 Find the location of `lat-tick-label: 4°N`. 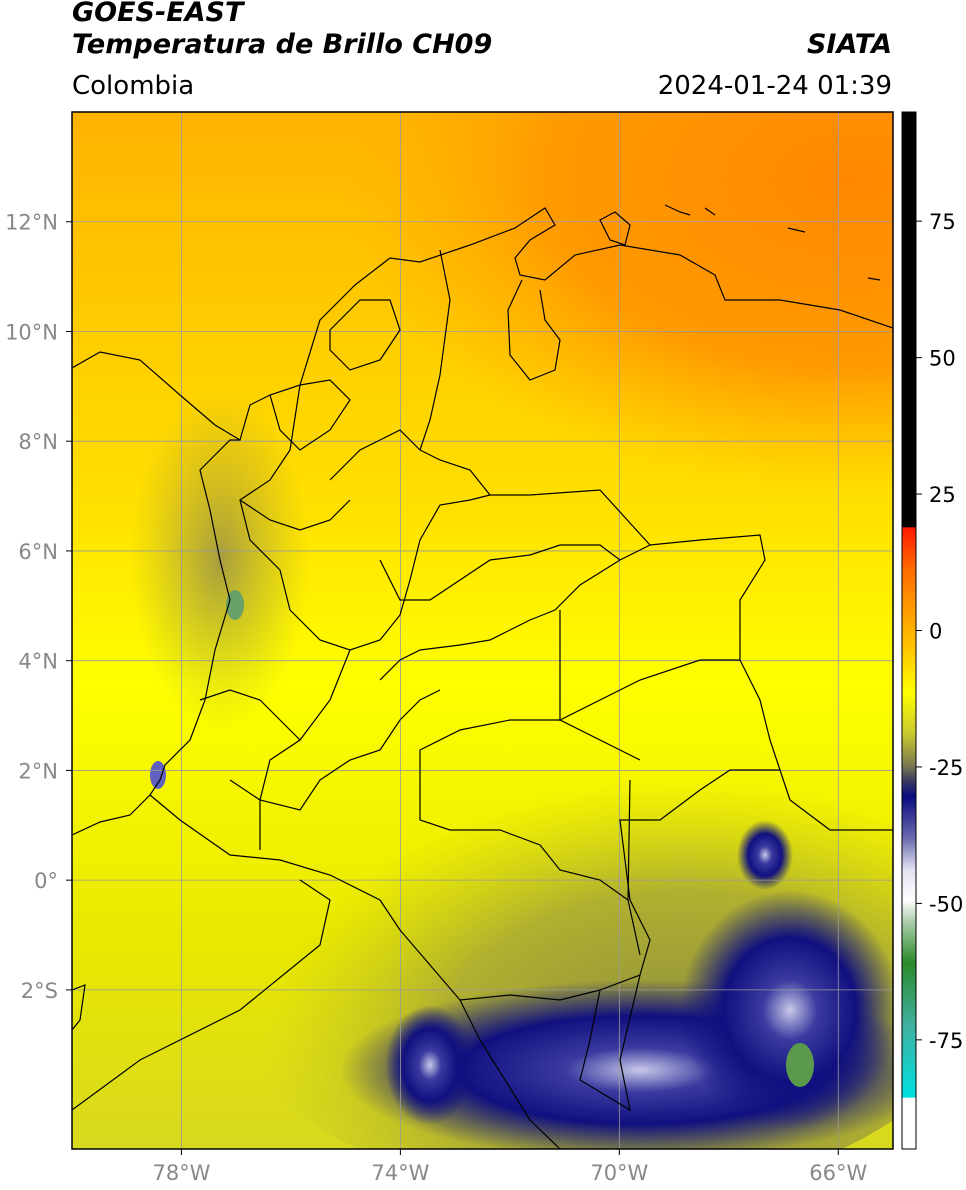

lat-tick-label: 4°N is located at coordinates (38, 662).